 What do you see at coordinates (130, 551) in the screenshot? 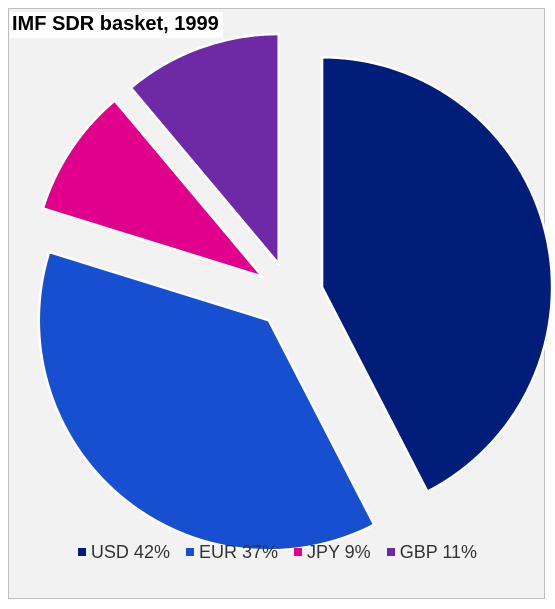
I see `legend-label-usd: USD 42%` at bounding box center [130, 551].